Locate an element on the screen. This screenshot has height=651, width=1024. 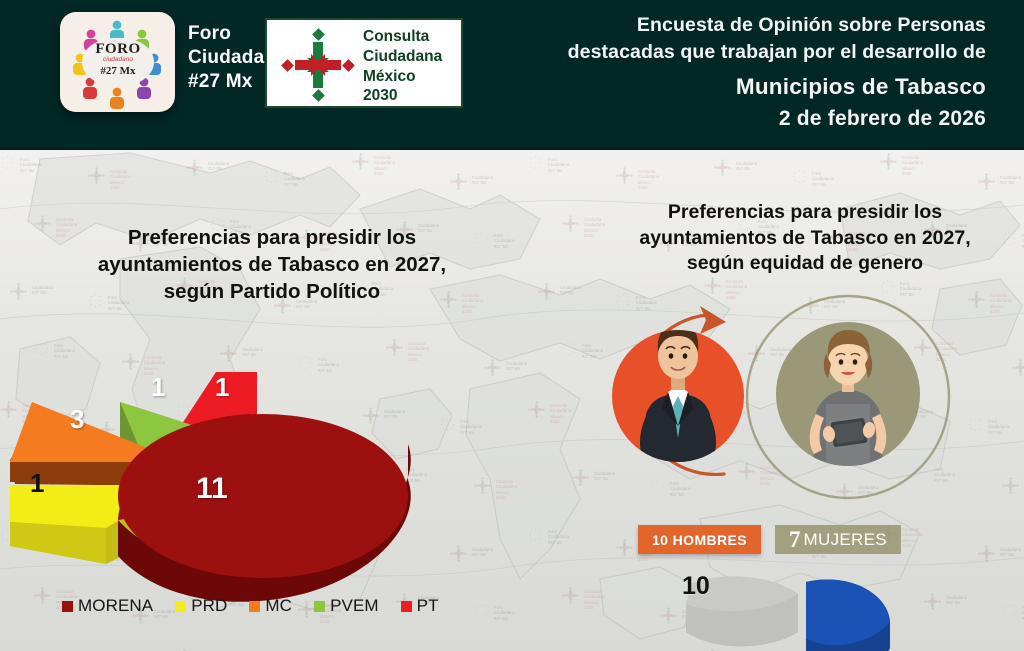
bottom-pie-value-label: 10 is located at coordinates (696, 586).